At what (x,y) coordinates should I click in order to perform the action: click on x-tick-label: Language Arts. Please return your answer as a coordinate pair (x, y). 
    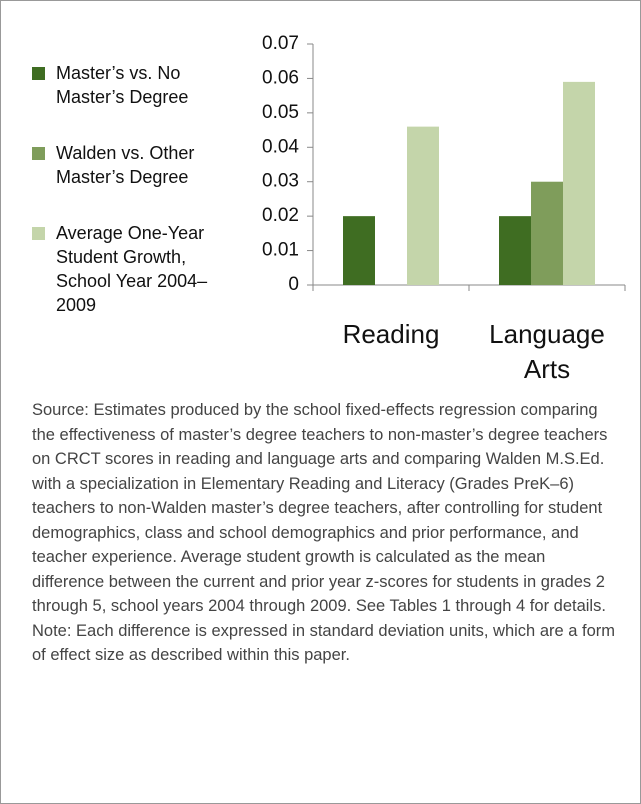
    Looking at the image, I should click on (547, 351).